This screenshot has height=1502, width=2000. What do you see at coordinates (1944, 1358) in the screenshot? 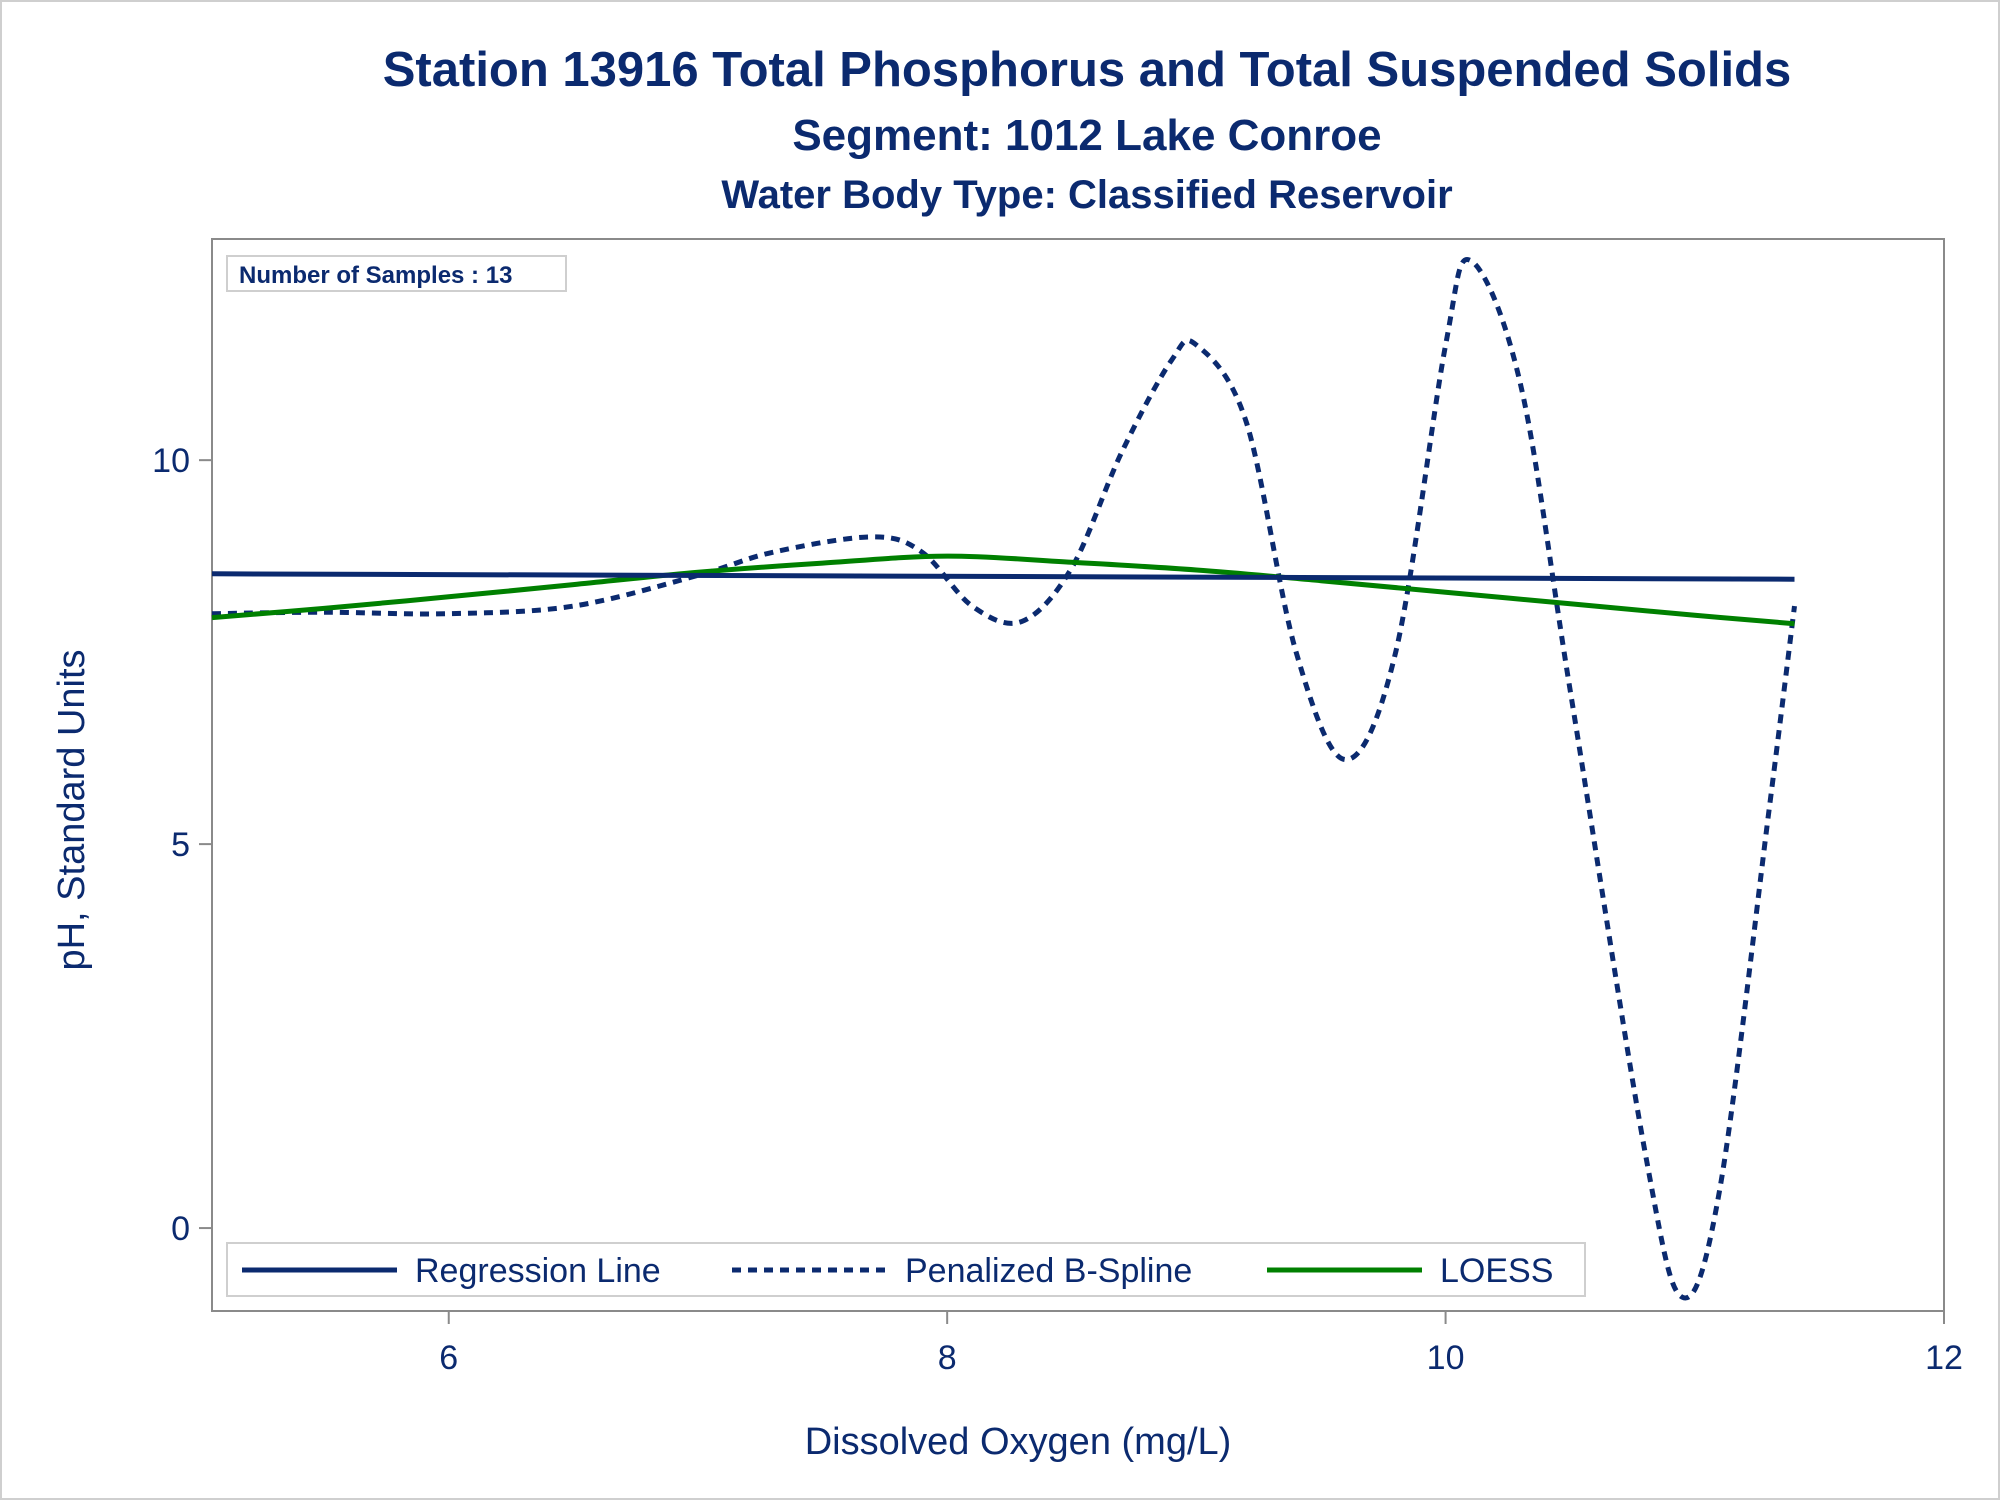
I see `x-tick-label: 12` at bounding box center [1944, 1358].